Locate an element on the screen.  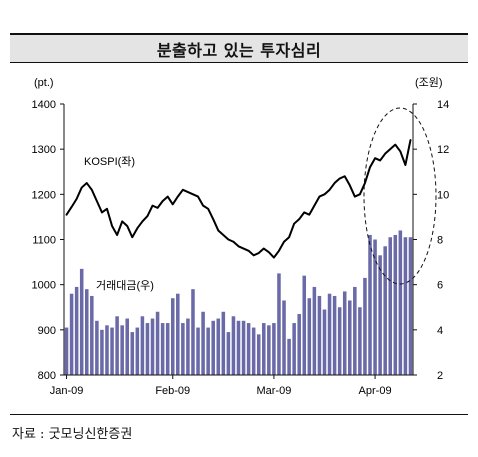
left-tick-label: 900 is located at coordinates (47, 331).